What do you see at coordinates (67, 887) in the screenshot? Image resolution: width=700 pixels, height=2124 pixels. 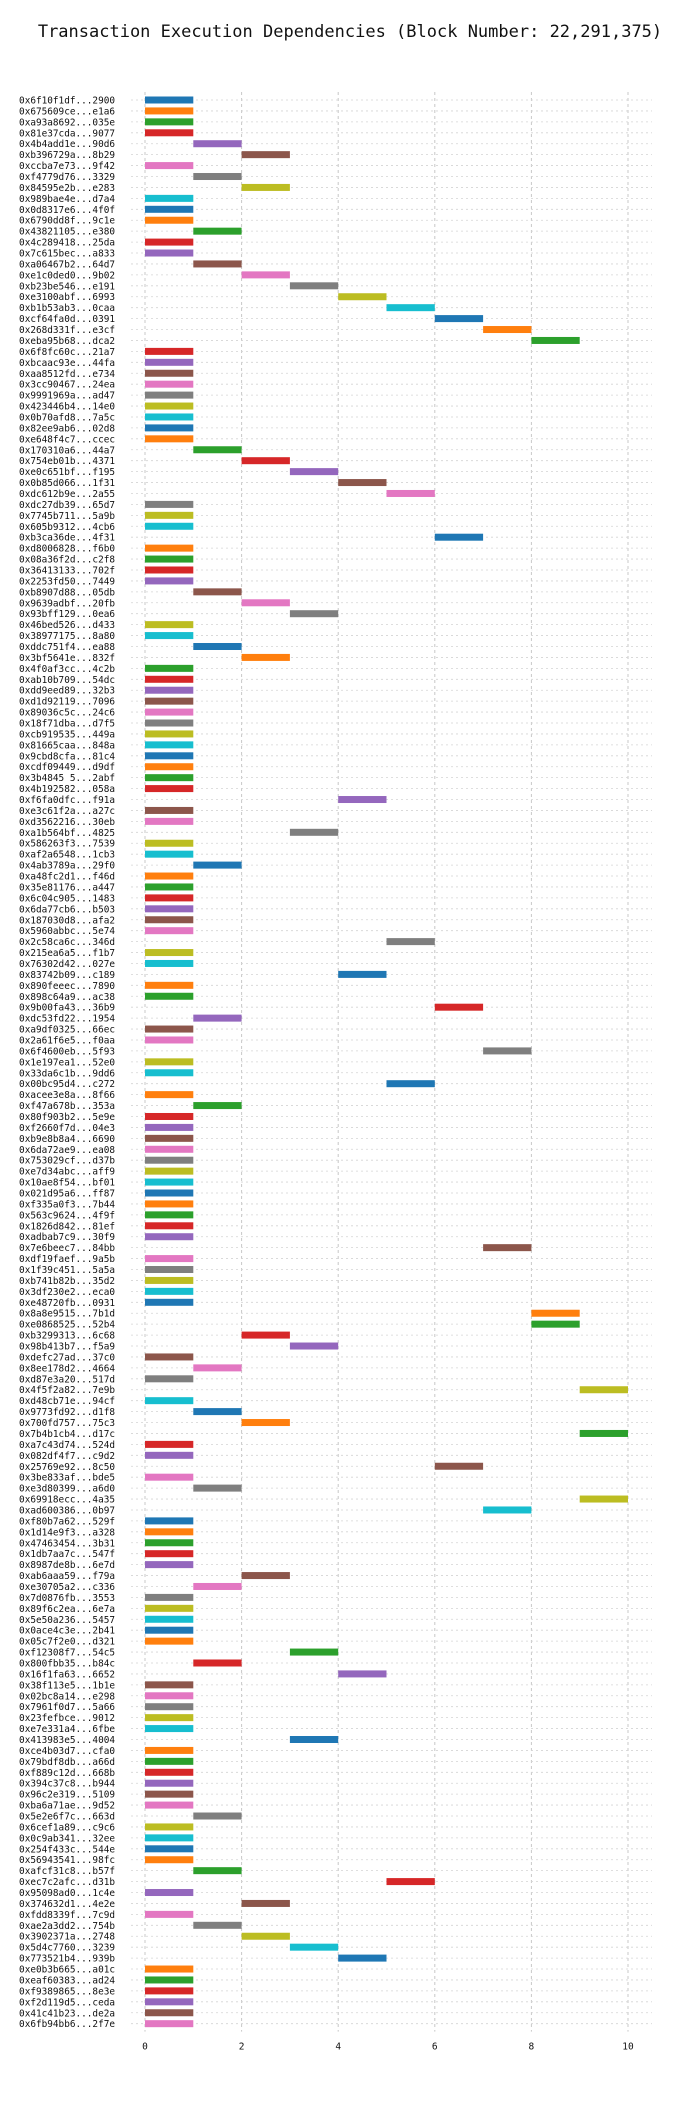 I see `row-label: 0x35e81176...a447` at bounding box center [67, 887].